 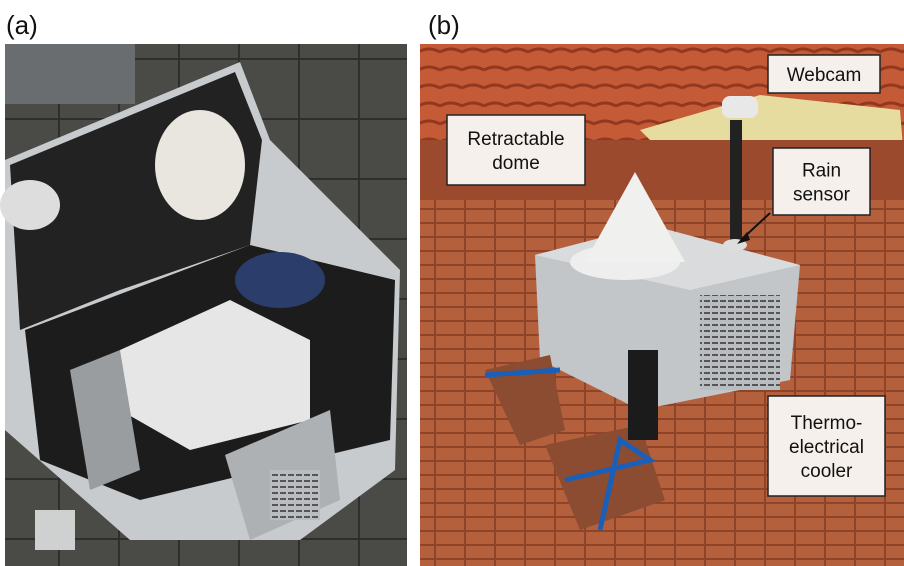 I want to click on callout-text: cooler, so click(x=827, y=471).